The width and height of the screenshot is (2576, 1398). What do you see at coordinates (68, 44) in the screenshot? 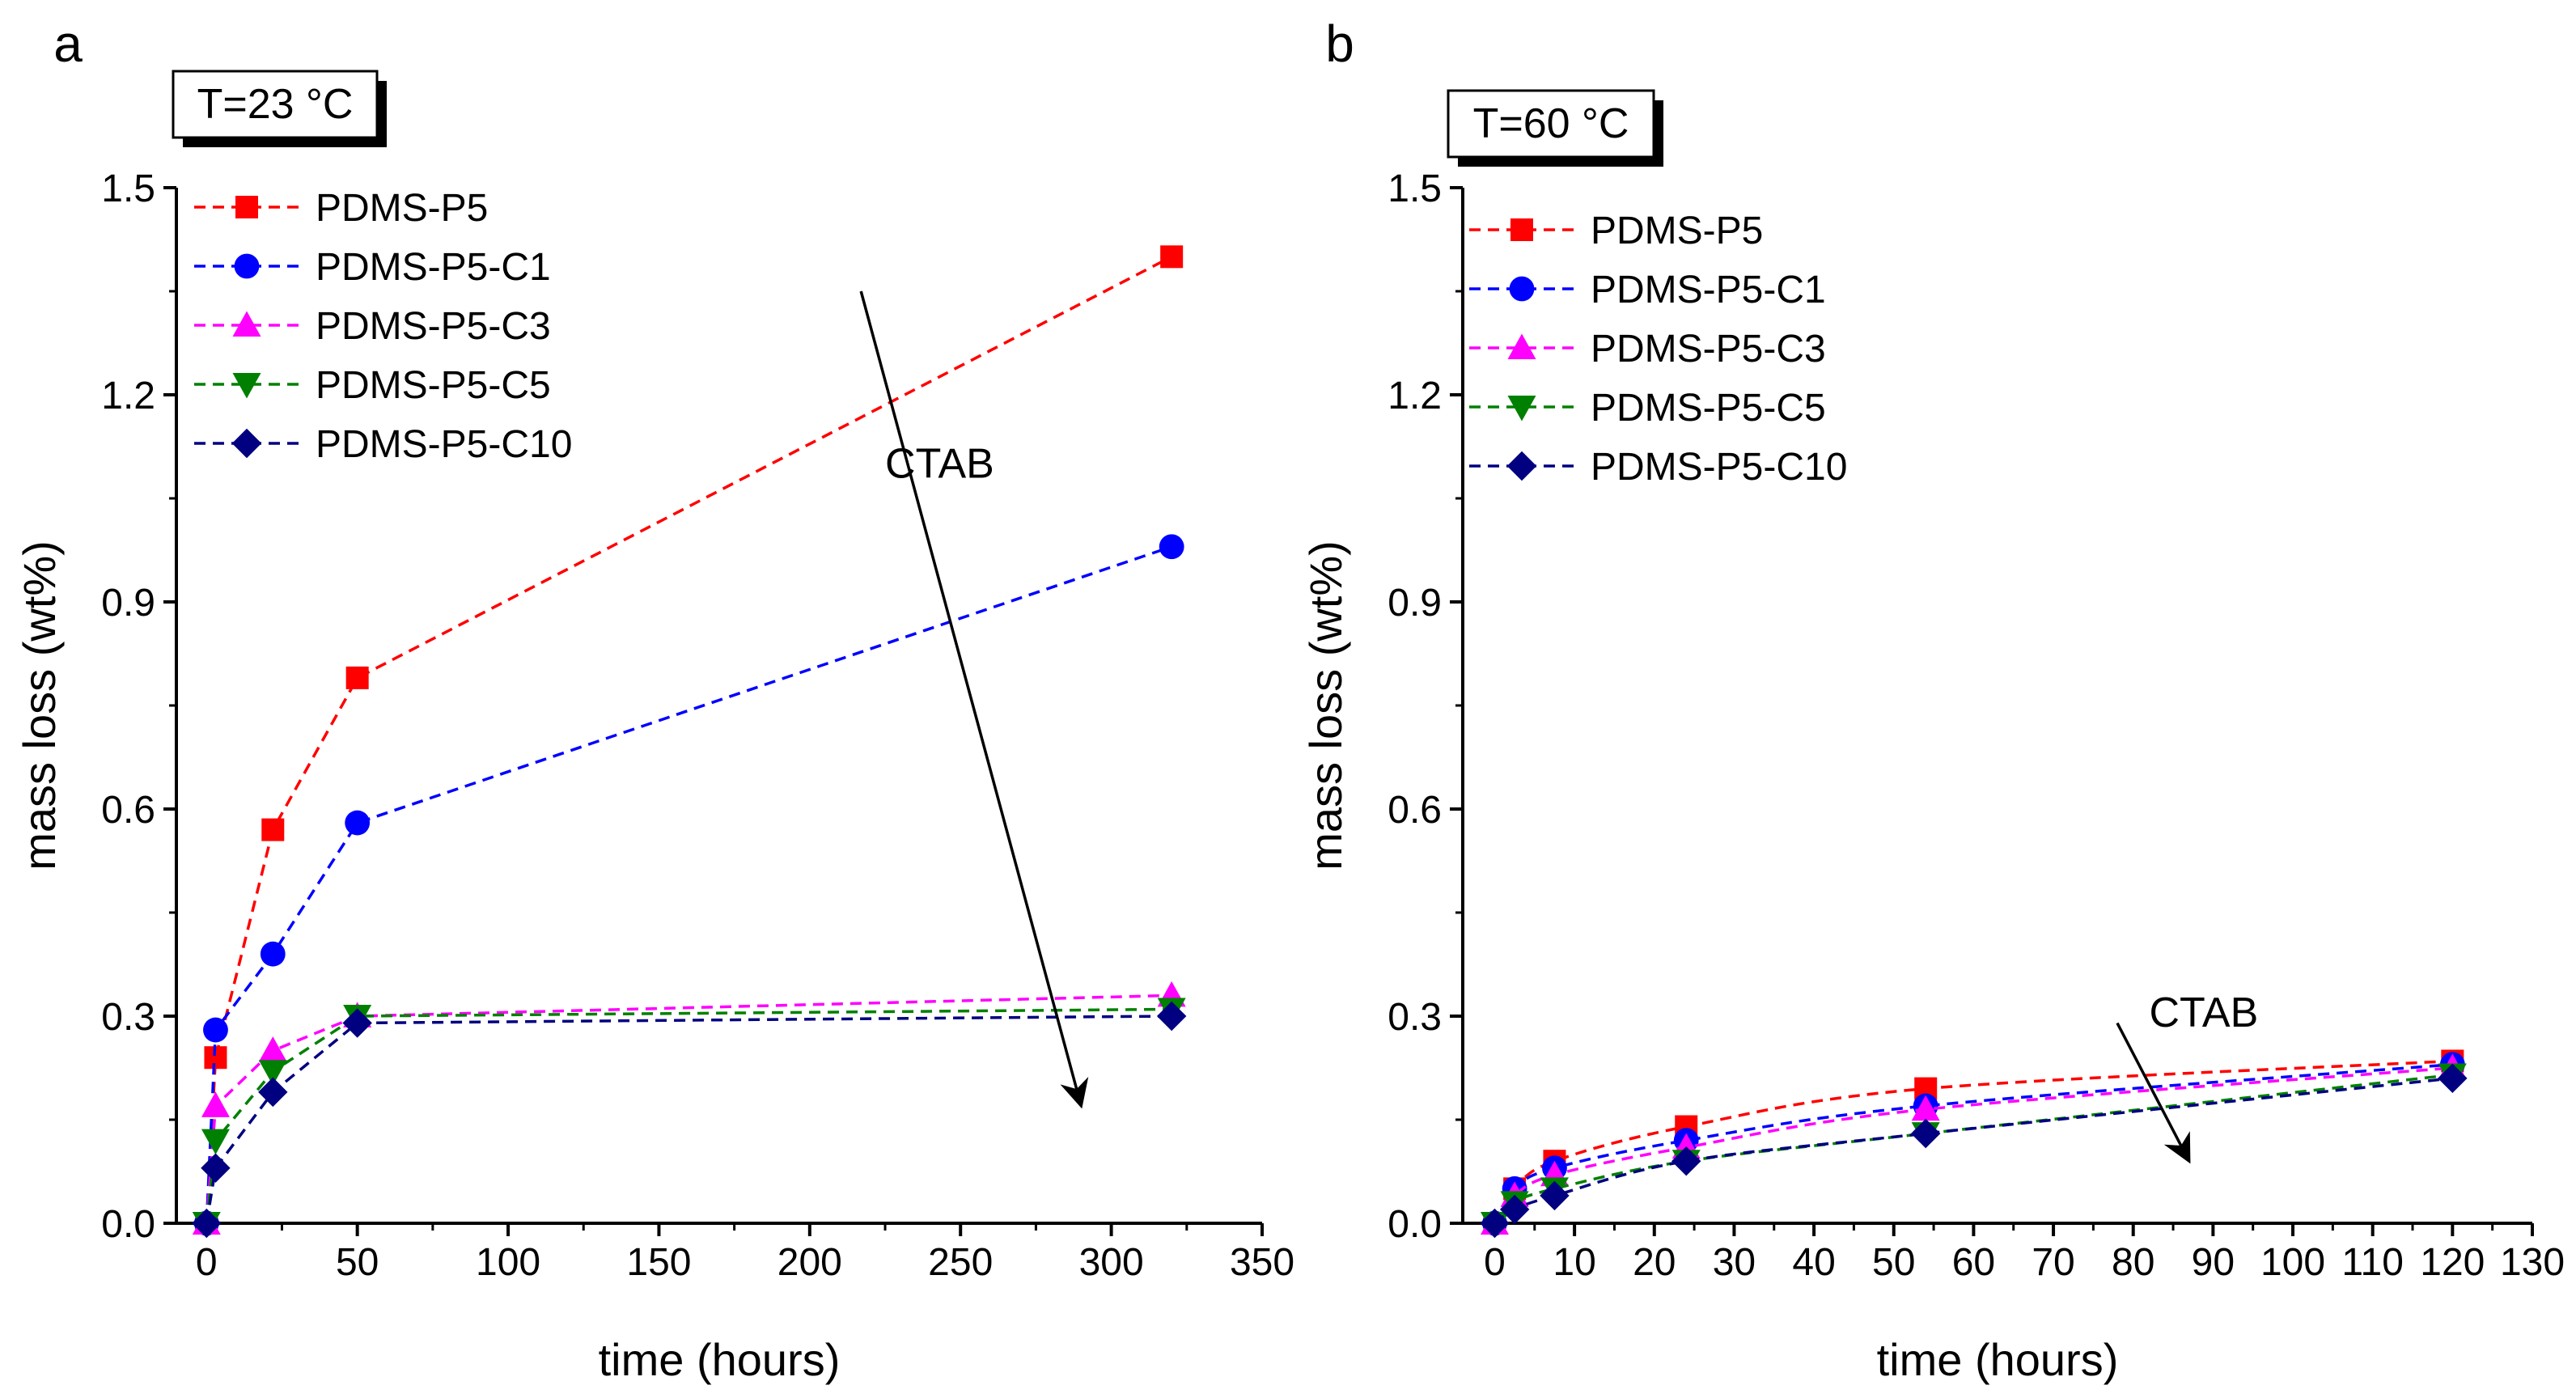
I see `panel-letter: a` at bounding box center [68, 44].